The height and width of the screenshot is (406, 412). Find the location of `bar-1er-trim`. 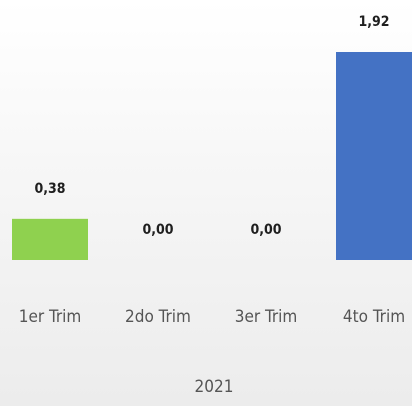

bar-1er-trim is located at coordinates (50, 239).